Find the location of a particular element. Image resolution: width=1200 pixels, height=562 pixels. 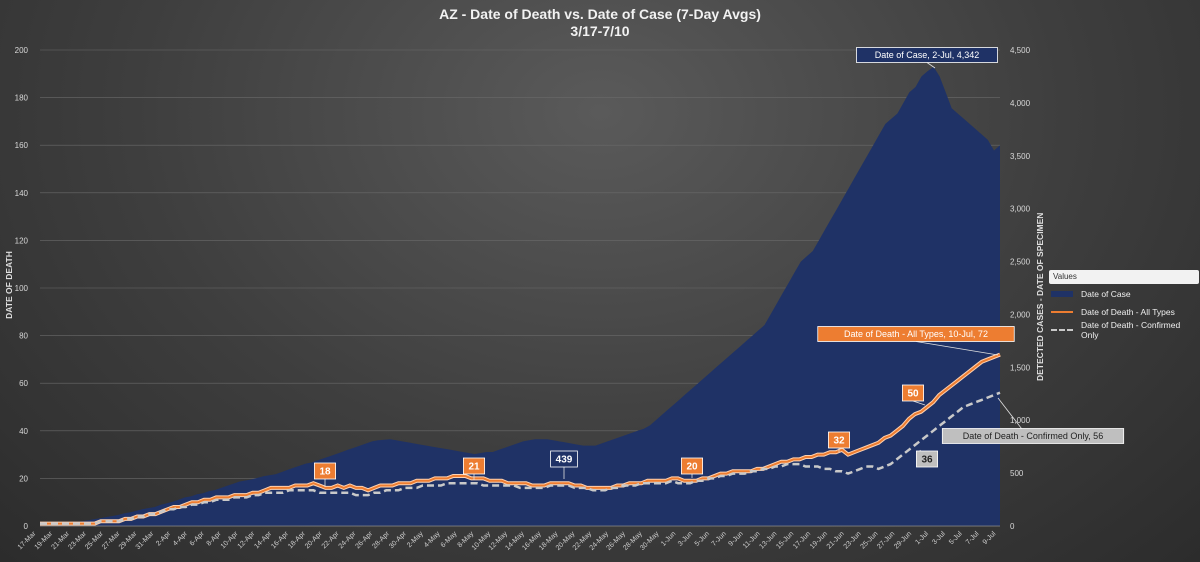

data-label: 32 is located at coordinates (839, 441).